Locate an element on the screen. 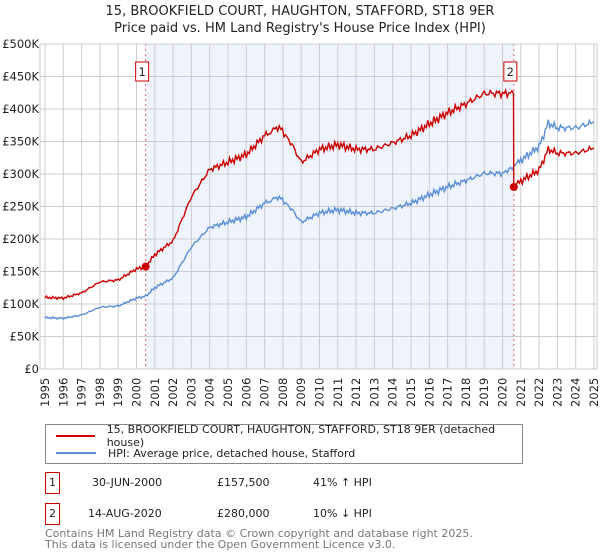  sale-hpi-diff: 41% ↑ HPI is located at coordinates (342, 482).